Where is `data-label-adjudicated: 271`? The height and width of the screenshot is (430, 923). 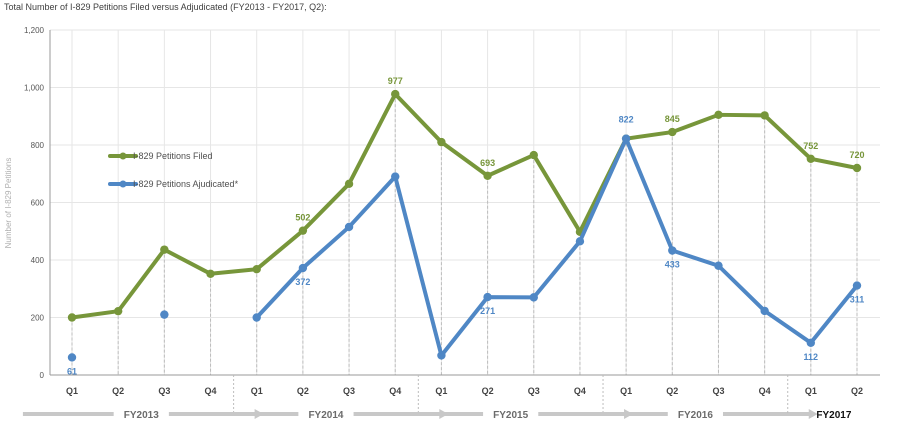
data-label-adjudicated: 271 is located at coordinates (487, 311).